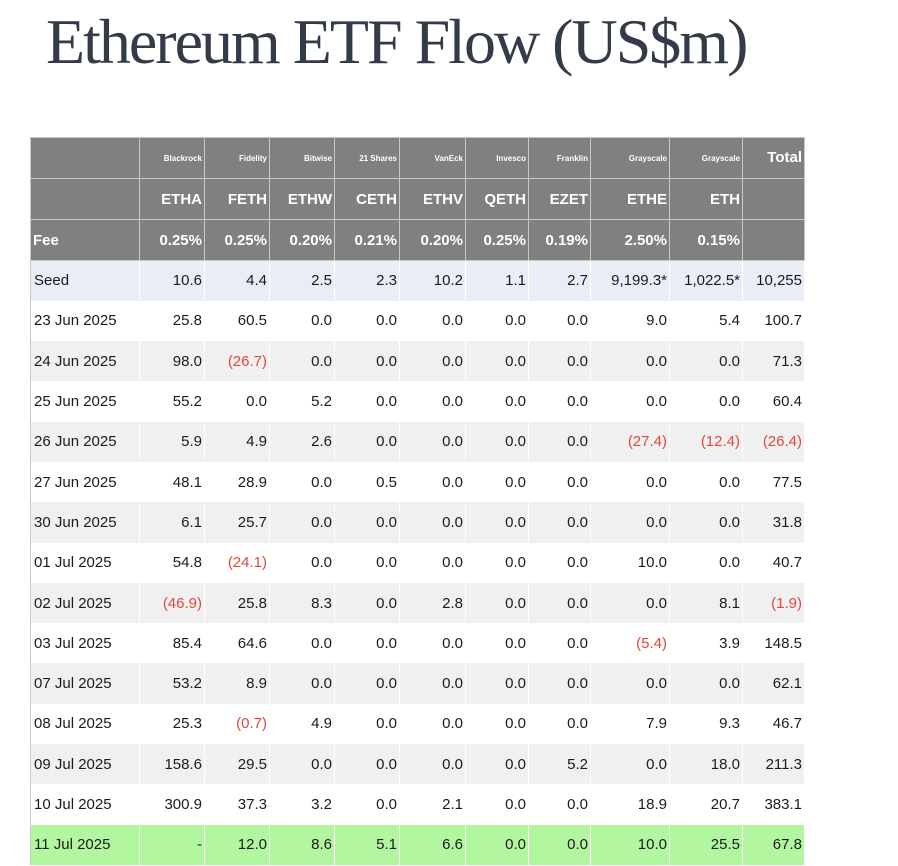 The height and width of the screenshot is (866, 898). I want to click on flow-value-cell: 48.1, so click(172, 482).